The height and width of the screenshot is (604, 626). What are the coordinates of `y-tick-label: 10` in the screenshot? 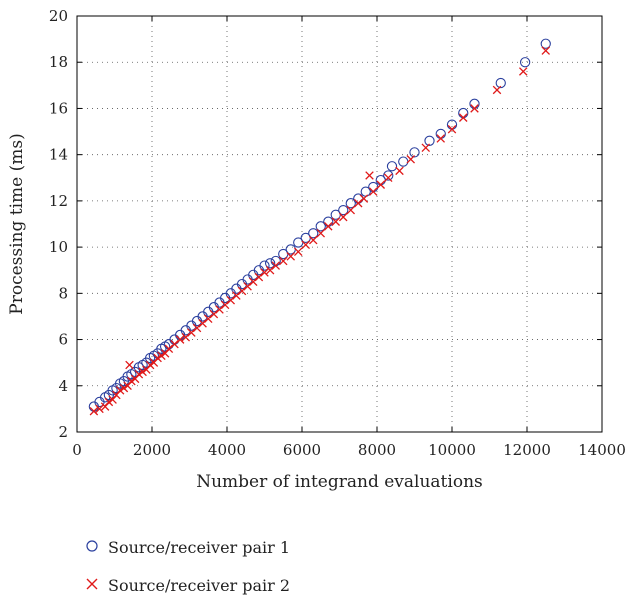 It's located at (58, 247).